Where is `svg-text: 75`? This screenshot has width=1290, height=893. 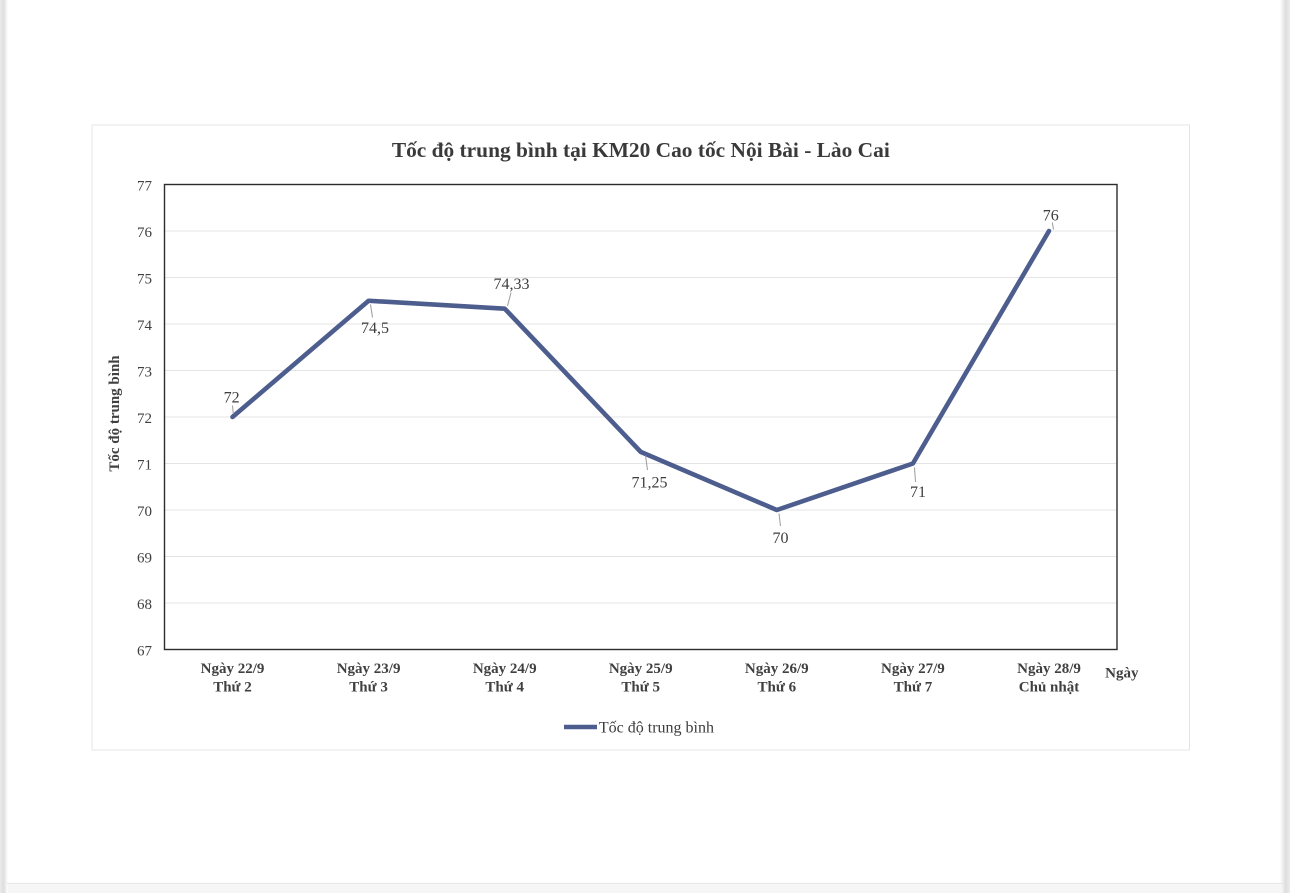 svg-text: 75 is located at coordinates (144, 280).